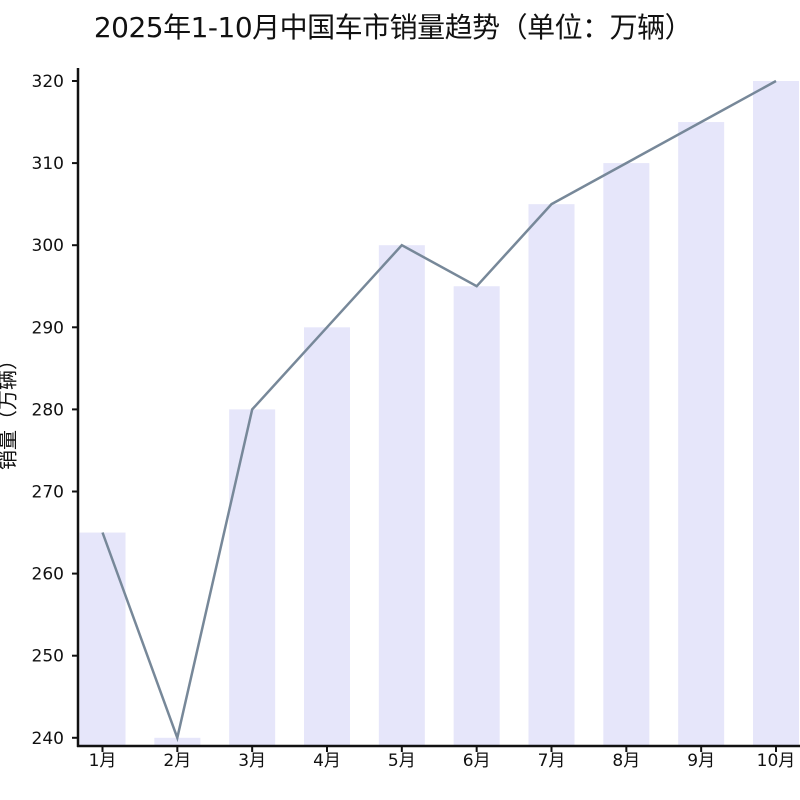 This screenshot has width=800, height=800. Describe the element at coordinates (442, 758) in the screenshot. I see `x-ticks-group: 1月 2月 3月 4月 5月 6月 7月 8月 9月 10月` at that location.